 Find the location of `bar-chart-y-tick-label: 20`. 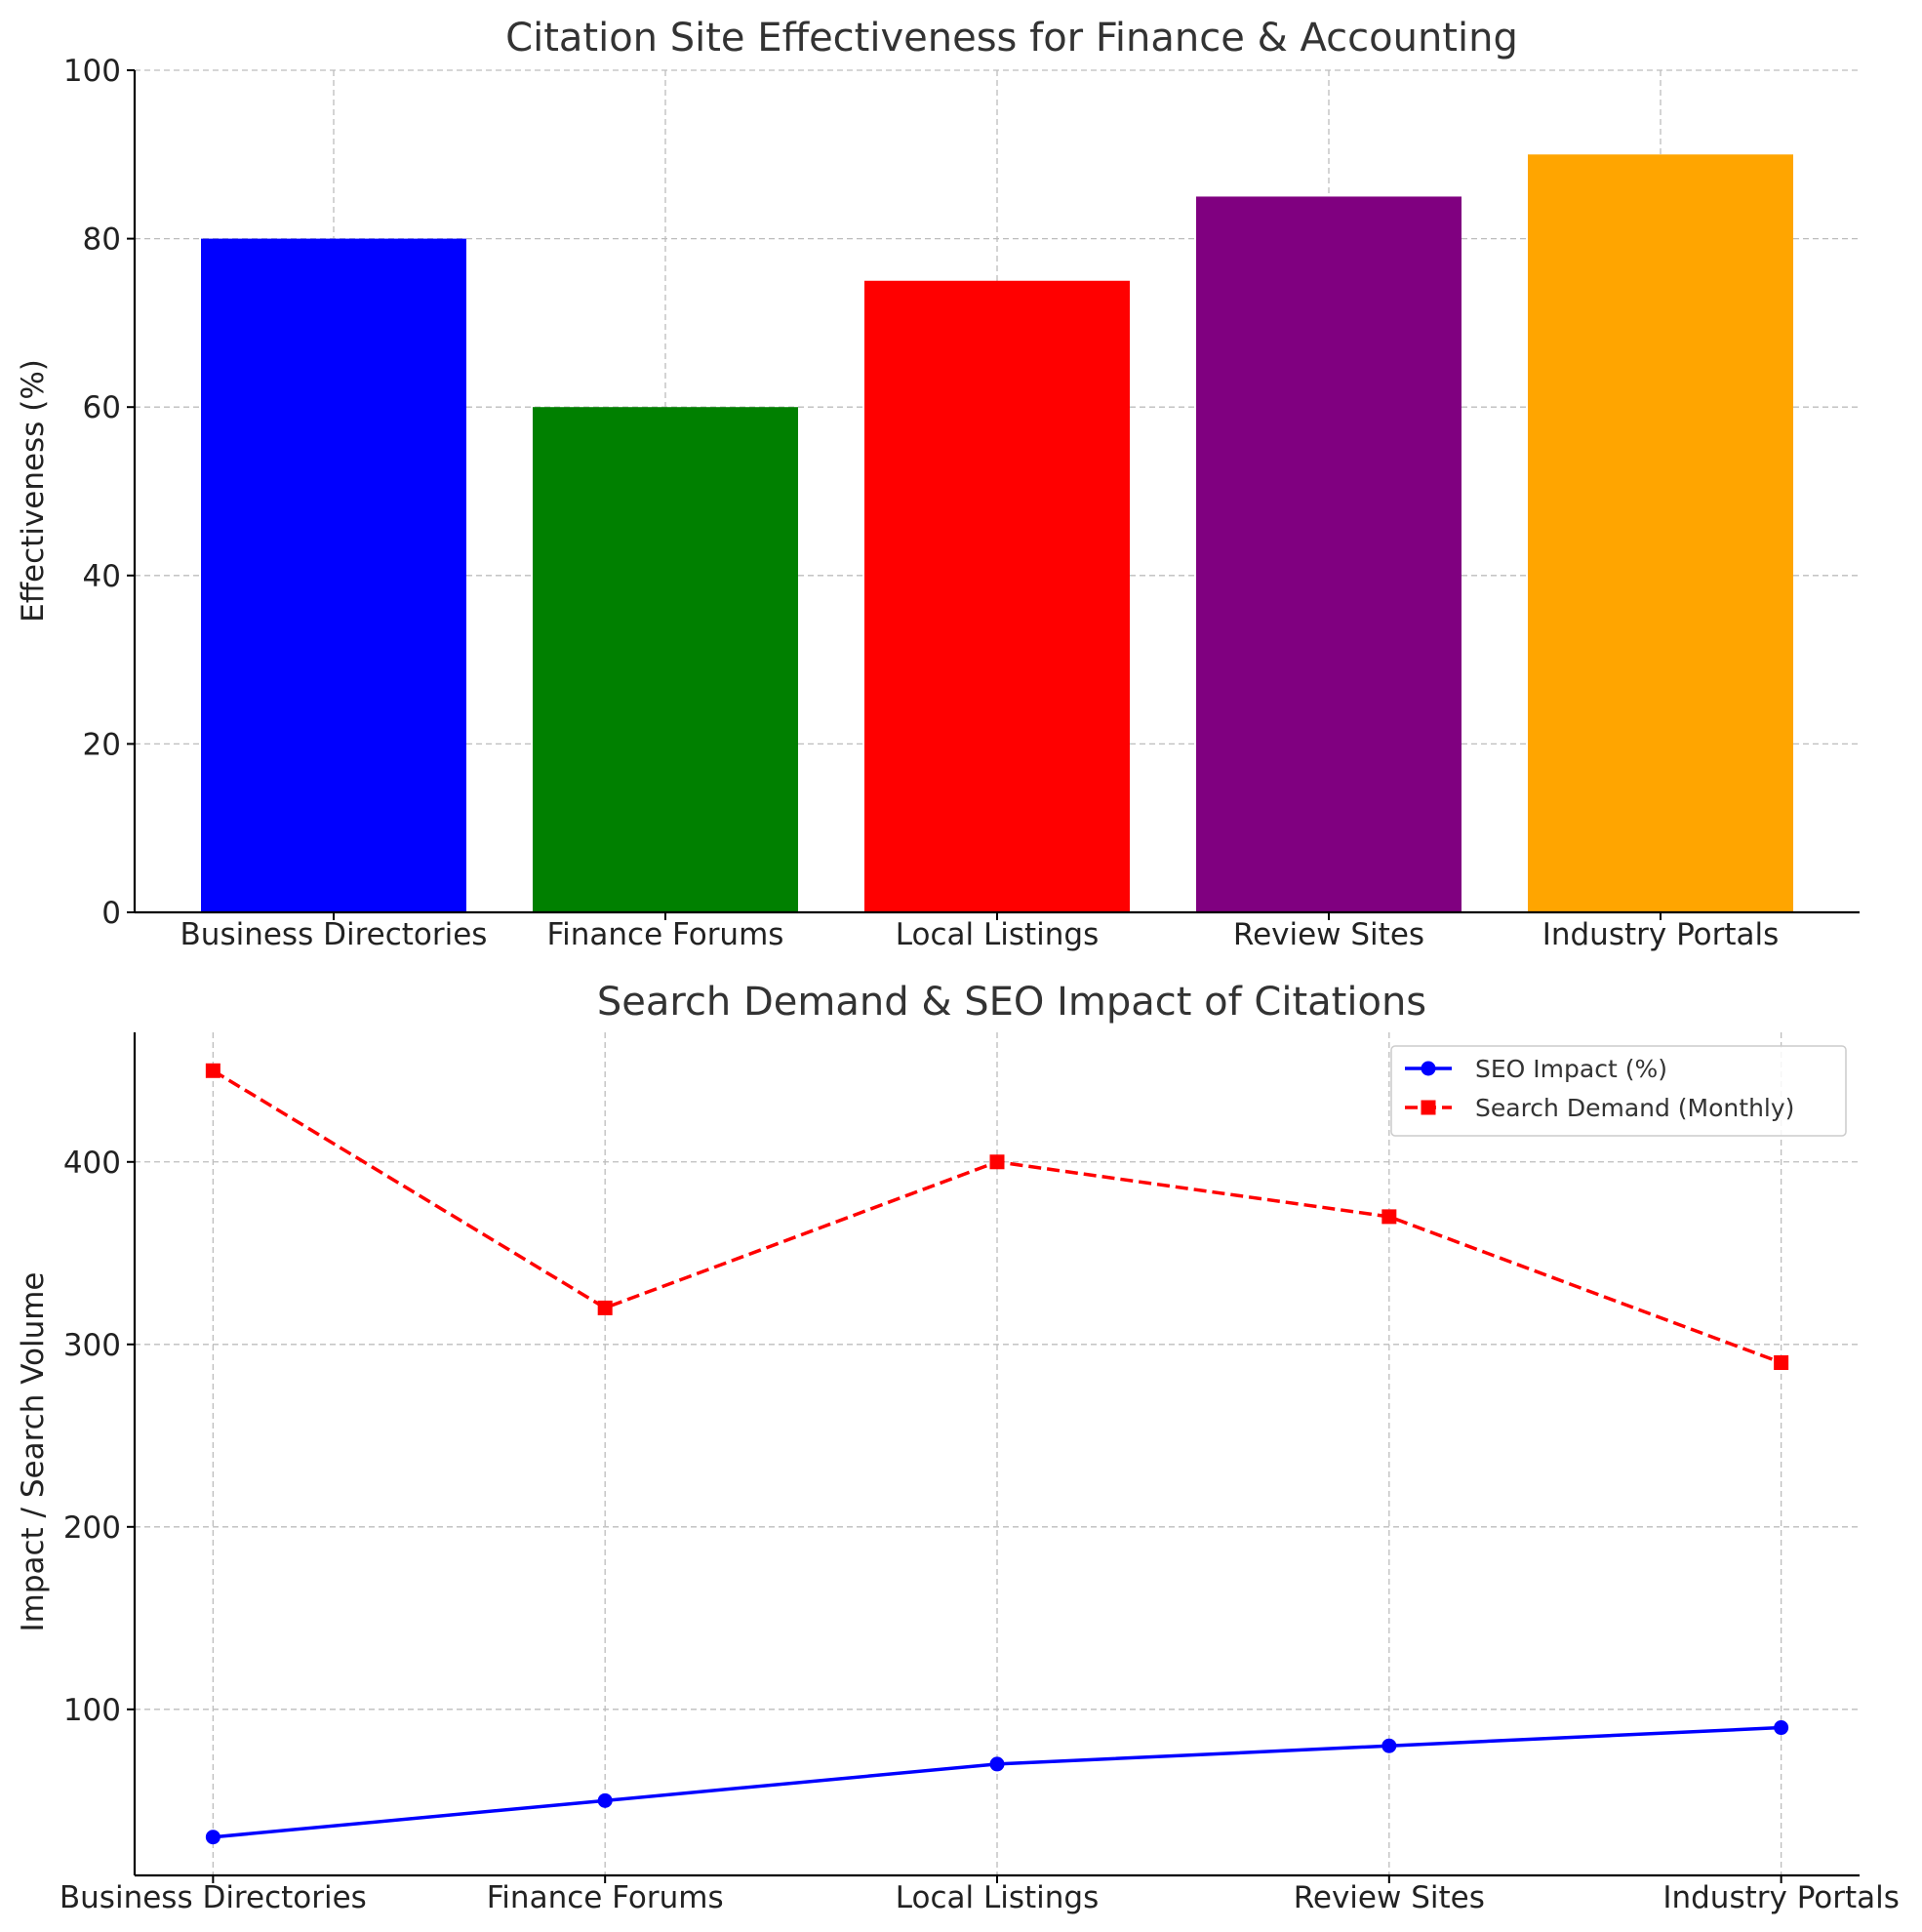

bar-chart-y-tick-label: 20 is located at coordinates (102, 744).